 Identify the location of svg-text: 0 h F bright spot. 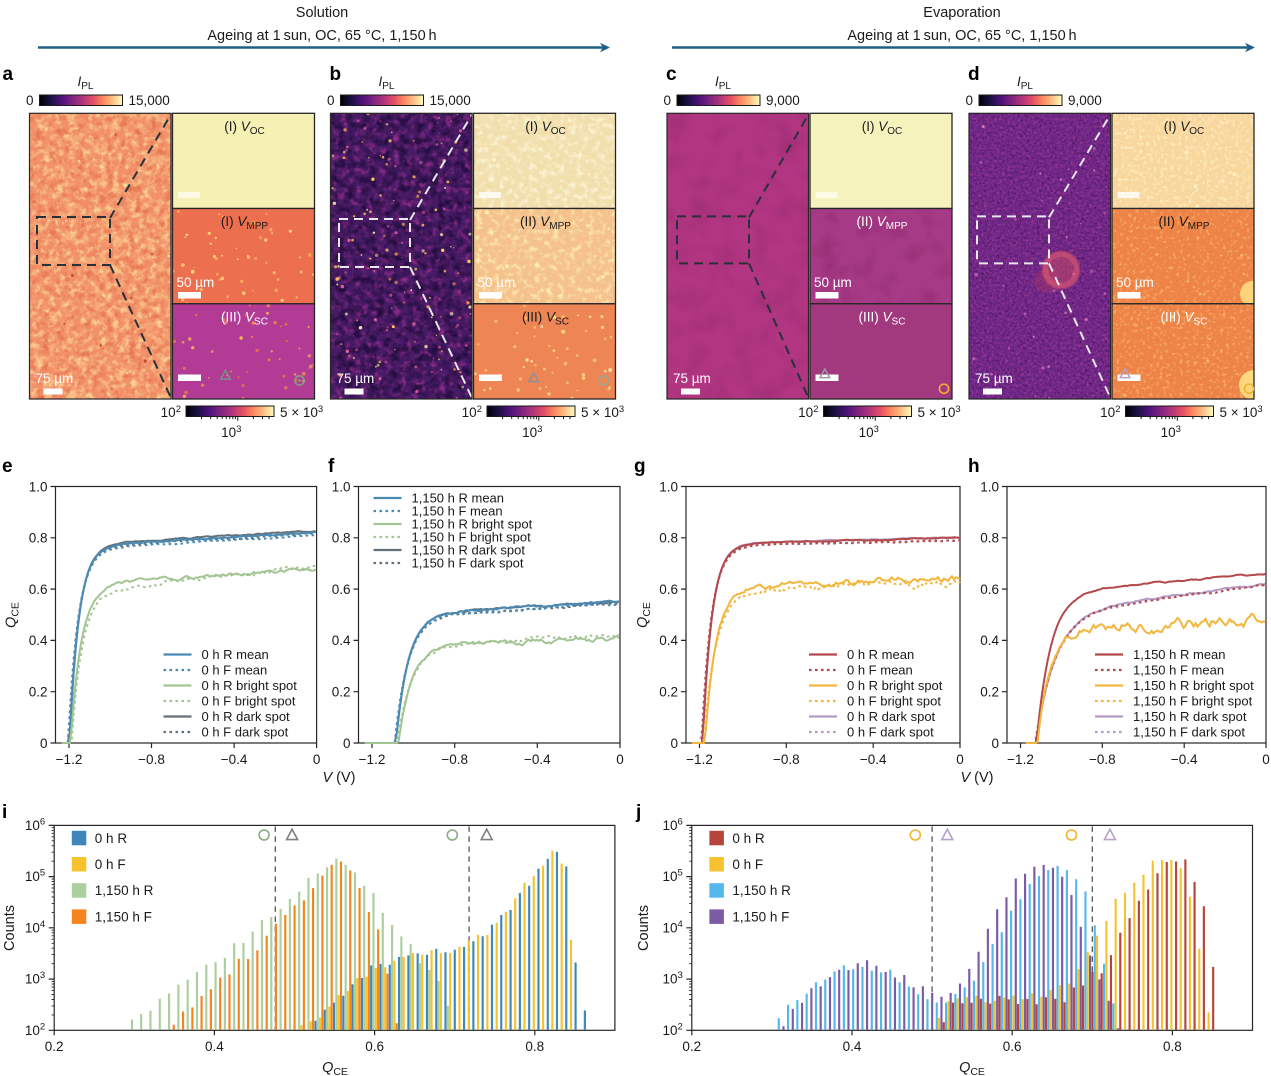
(894, 701).